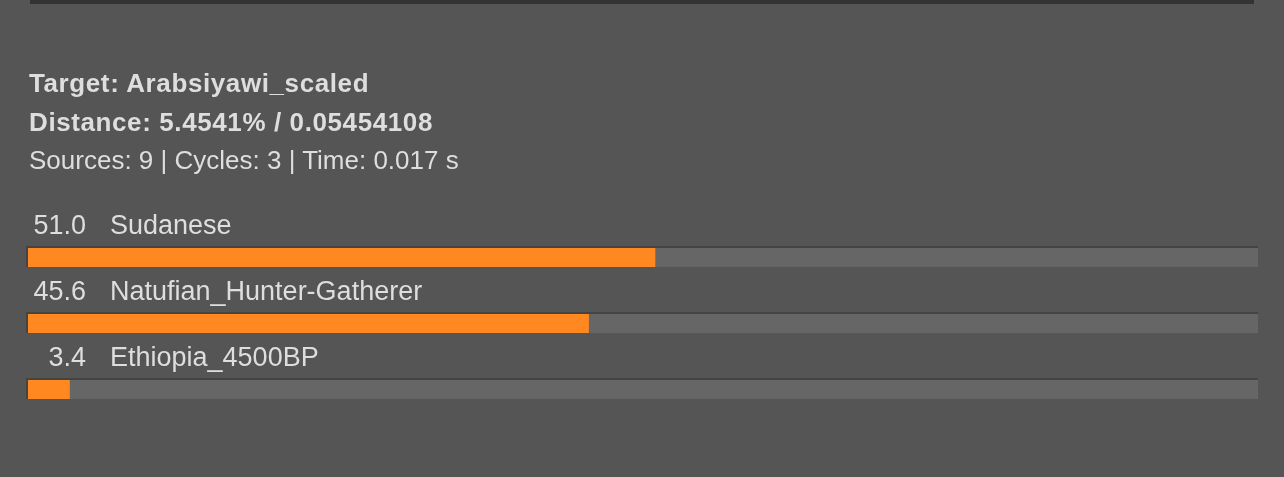  Describe the element at coordinates (59, 225) in the screenshot. I see `data-label: 51.0` at that location.